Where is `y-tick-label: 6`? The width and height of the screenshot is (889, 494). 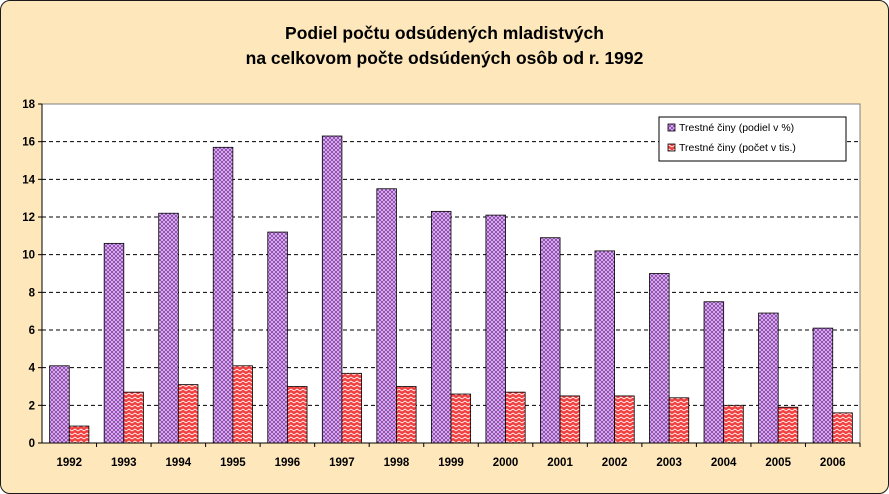 y-tick-label: 6 is located at coordinates (32, 331).